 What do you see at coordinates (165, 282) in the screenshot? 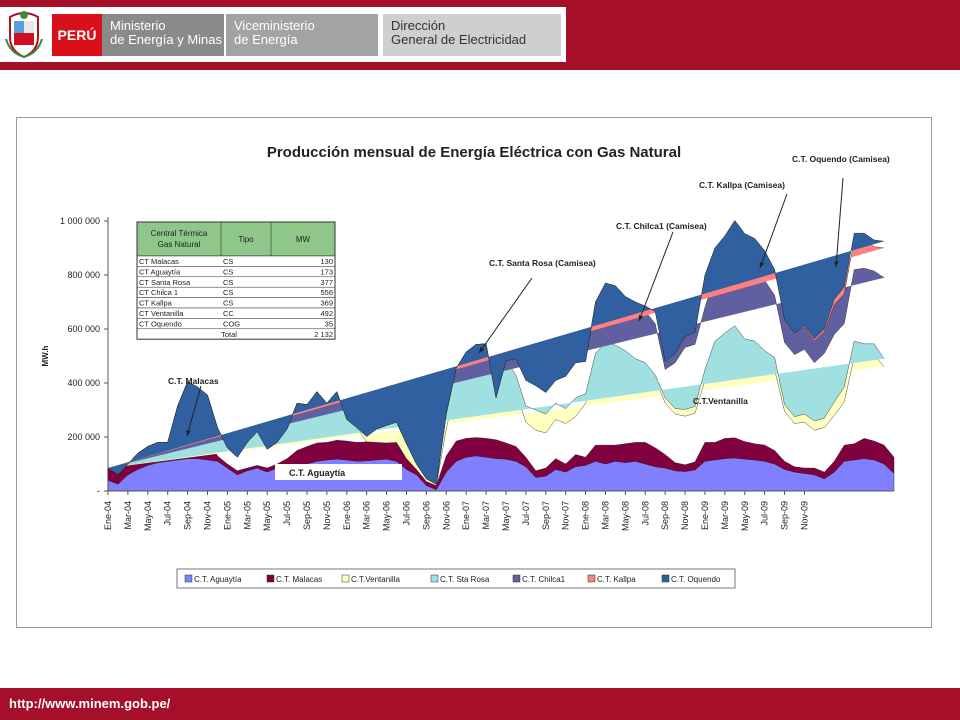
I see `table-cell-name: CT Santa Rosa` at bounding box center [165, 282].